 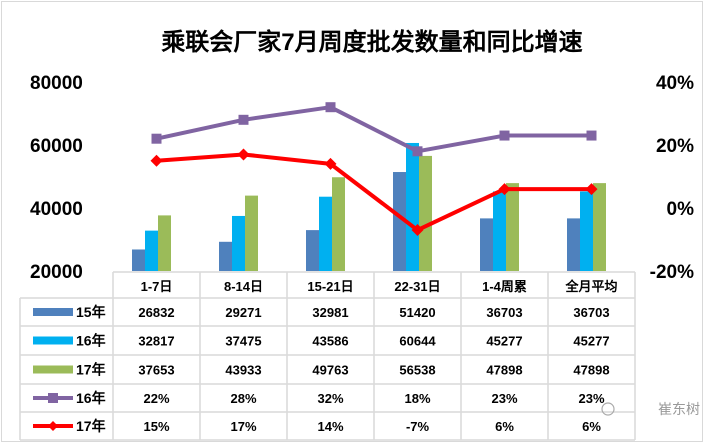 I want to click on table-cell: -7%, so click(x=418, y=426).